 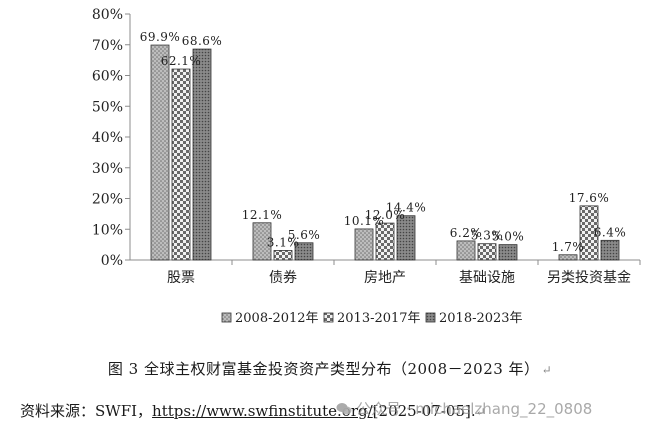 I want to click on y-tick-label: 70%, so click(x=107, y=46).